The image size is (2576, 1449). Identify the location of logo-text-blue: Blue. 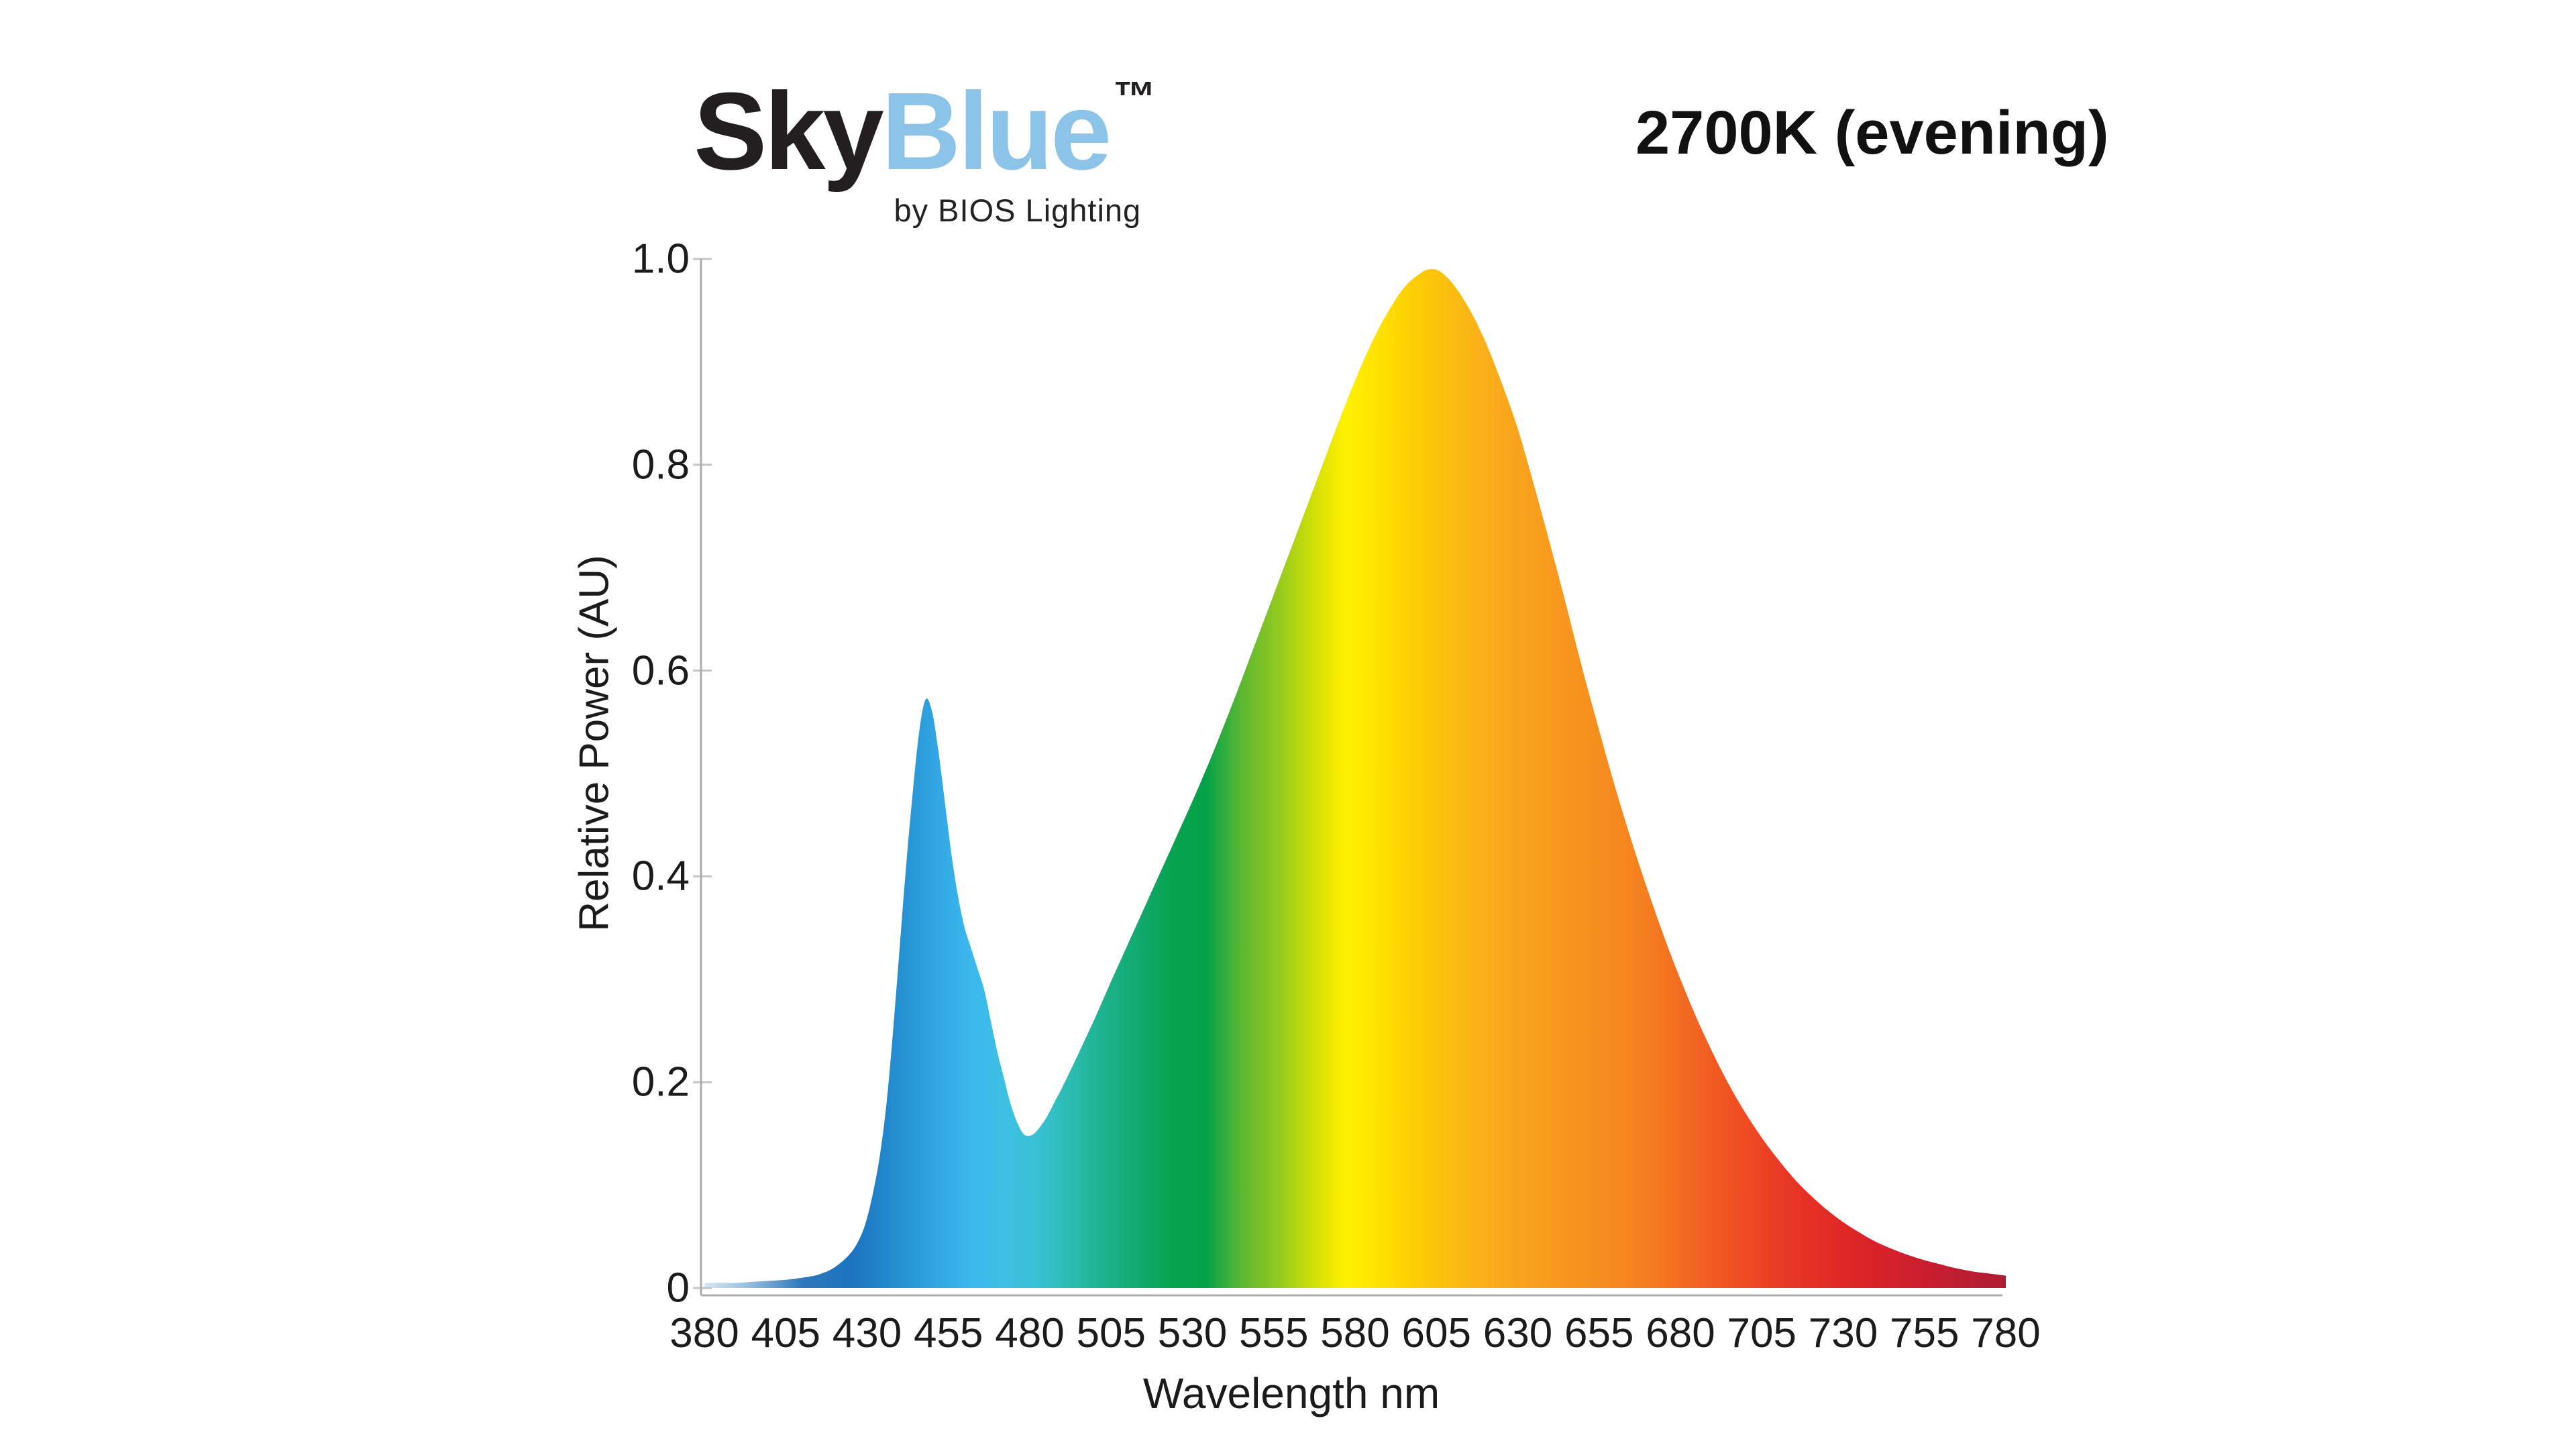
(996, 131).